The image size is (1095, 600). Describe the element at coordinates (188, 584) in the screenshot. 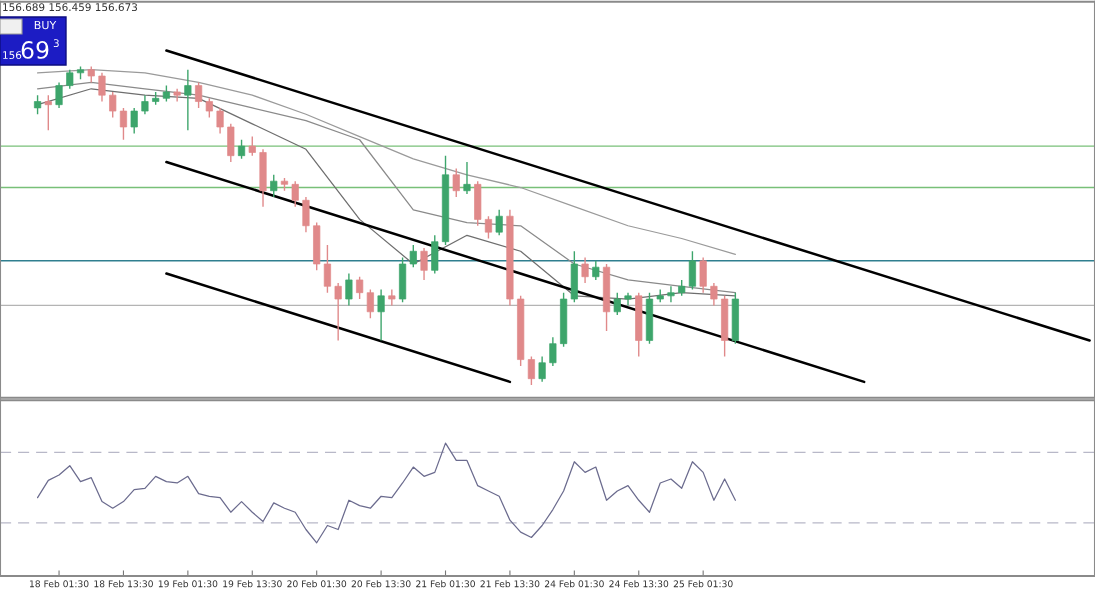

I see `x-tick-label: 19 Feb 01:30` at that location.